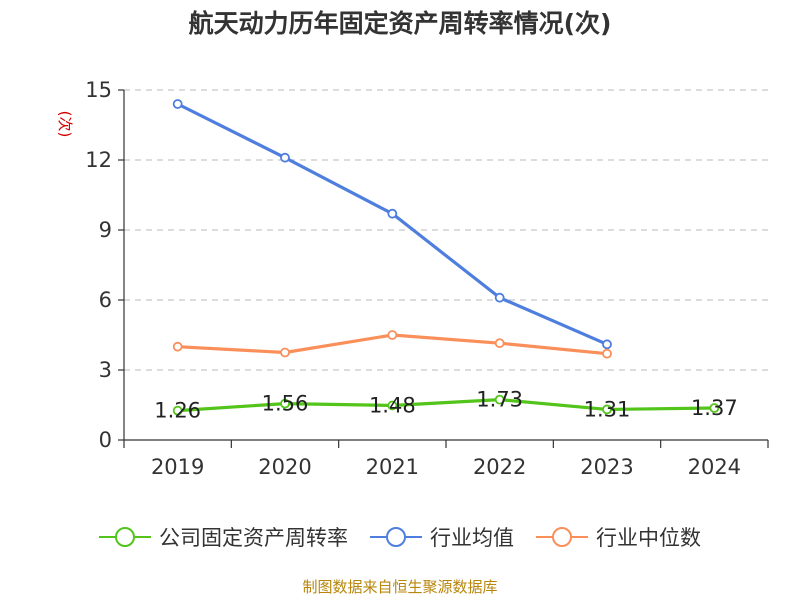 This screenshot has height=600, width=800. I want to click on data-label: 1.31, so click(607, 409).